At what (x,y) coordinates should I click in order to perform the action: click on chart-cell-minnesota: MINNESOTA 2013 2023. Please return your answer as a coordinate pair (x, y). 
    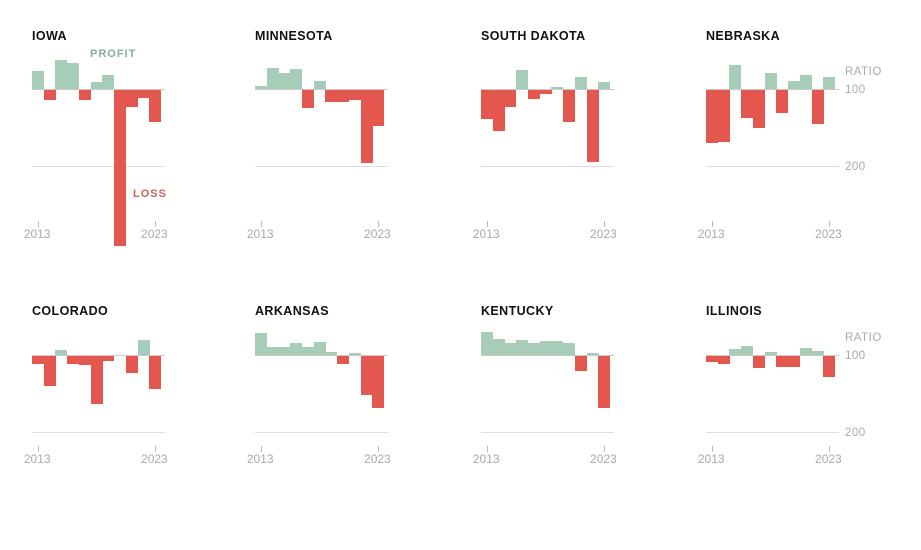
    Looking at the image, I should click on (353, 151).